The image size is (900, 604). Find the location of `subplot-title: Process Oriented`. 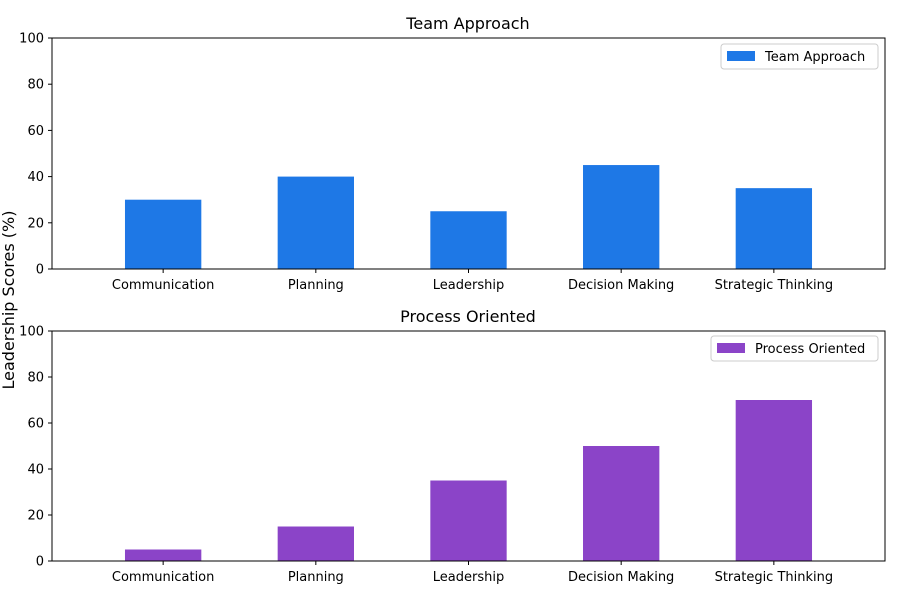

subplot-title: Process Oriented is located at coordinates (468, 316).